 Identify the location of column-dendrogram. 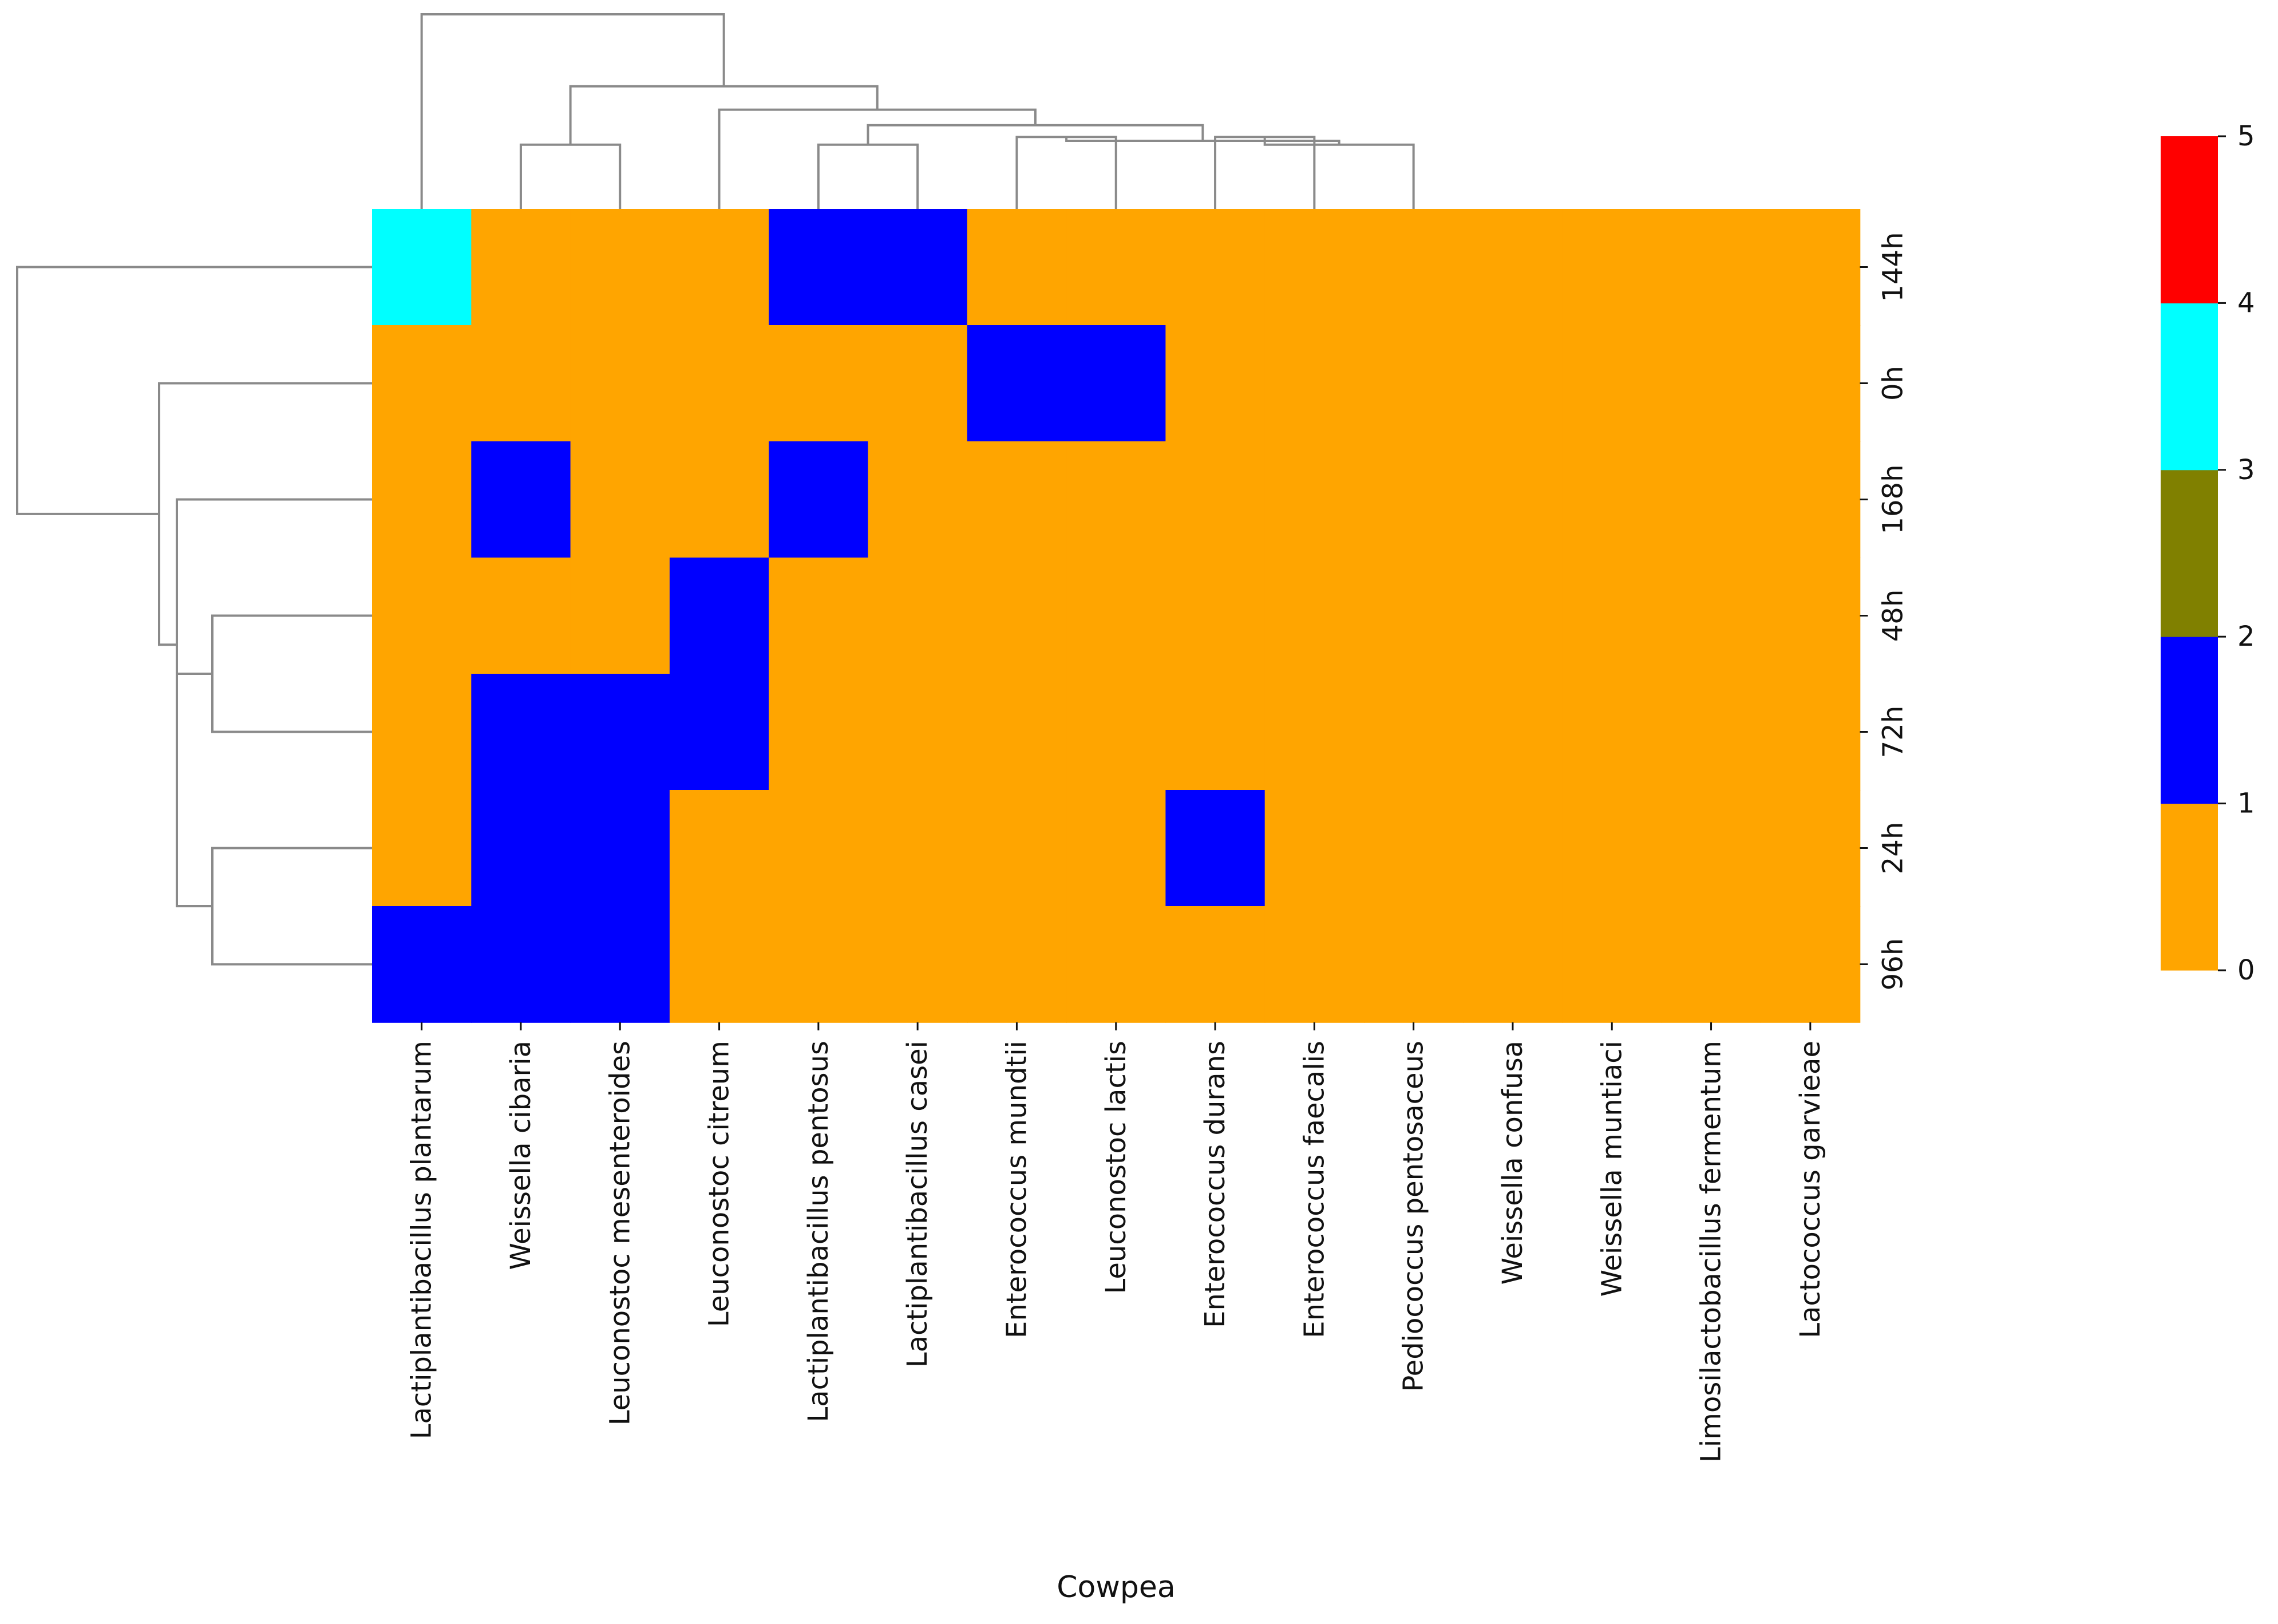
(918, 111).